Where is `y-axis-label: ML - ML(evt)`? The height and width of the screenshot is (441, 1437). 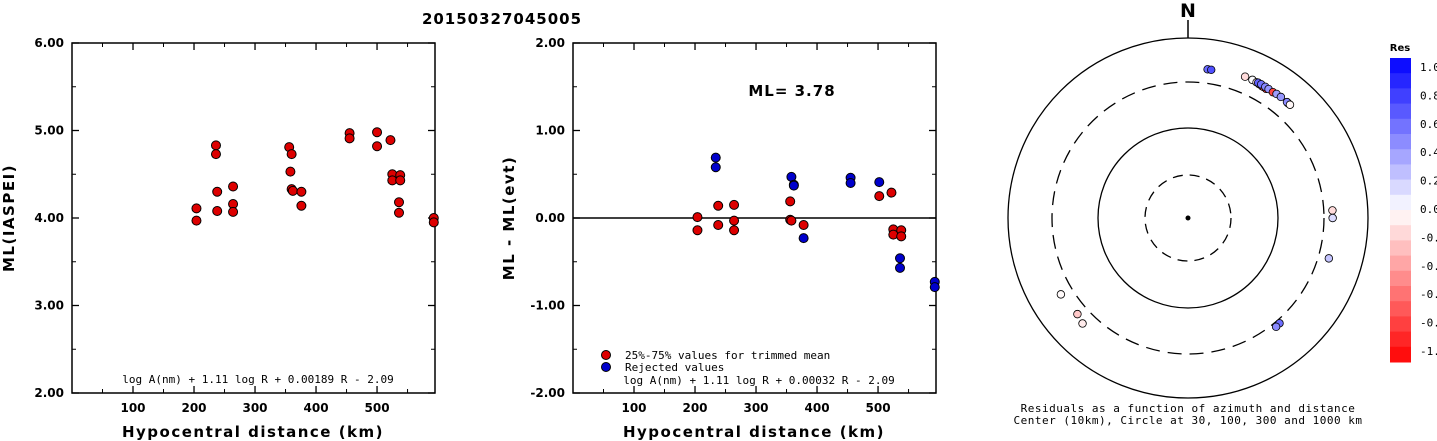 y-axis-label: ML - ML(evt) is located at coordinates (509, 218).